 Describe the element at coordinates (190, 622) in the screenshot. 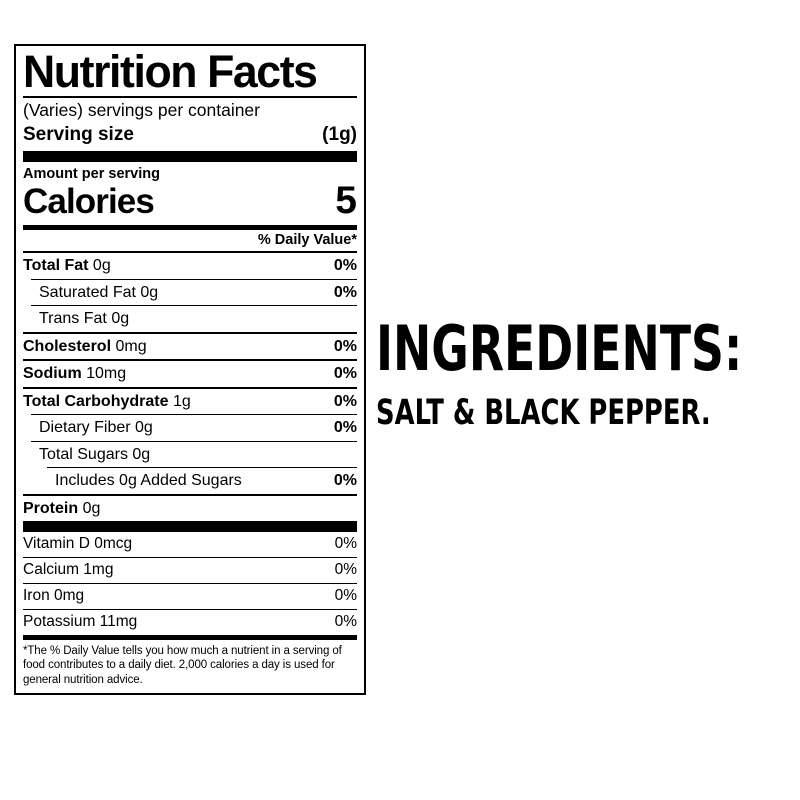

I see `table-row: Potassium 11mg 0%` at that location.